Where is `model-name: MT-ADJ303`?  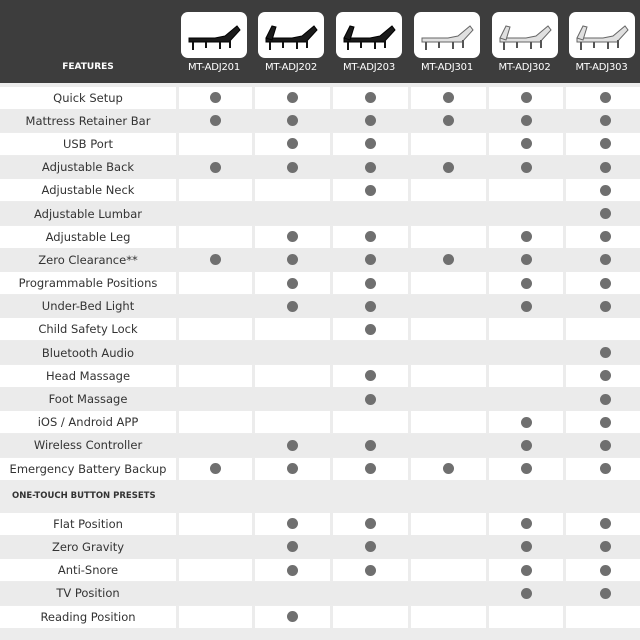 model-name: MT-ADJ303 is located at coordinates (601, 67).